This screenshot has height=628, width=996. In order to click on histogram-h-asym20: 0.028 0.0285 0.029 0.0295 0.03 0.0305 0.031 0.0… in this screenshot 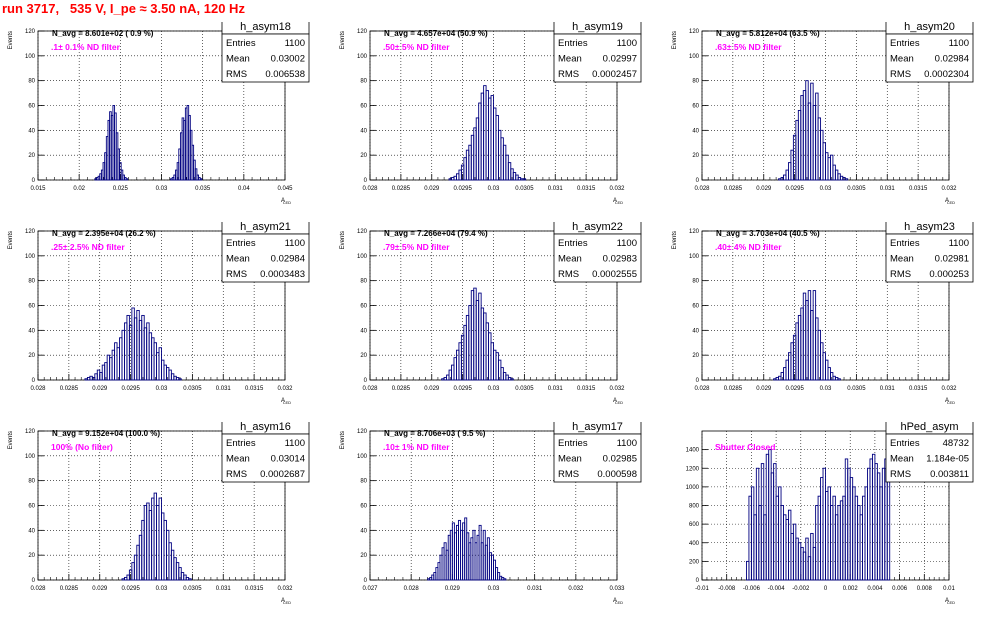, I will do `click(823, 113)`.